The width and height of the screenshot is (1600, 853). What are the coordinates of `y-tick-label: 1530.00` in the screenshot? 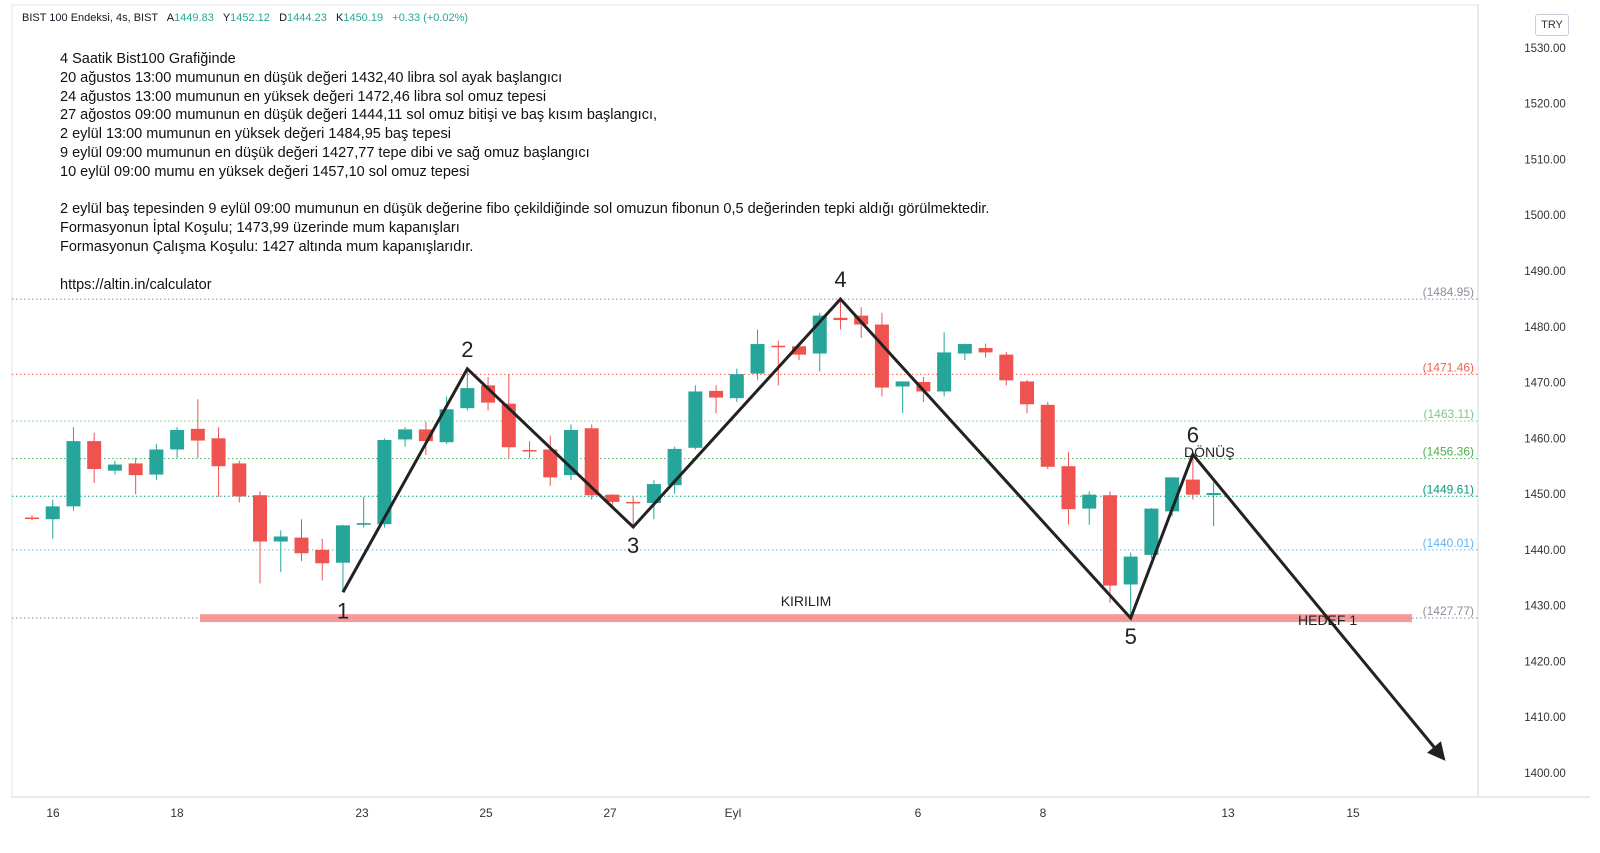 It's located at (1545, 49).